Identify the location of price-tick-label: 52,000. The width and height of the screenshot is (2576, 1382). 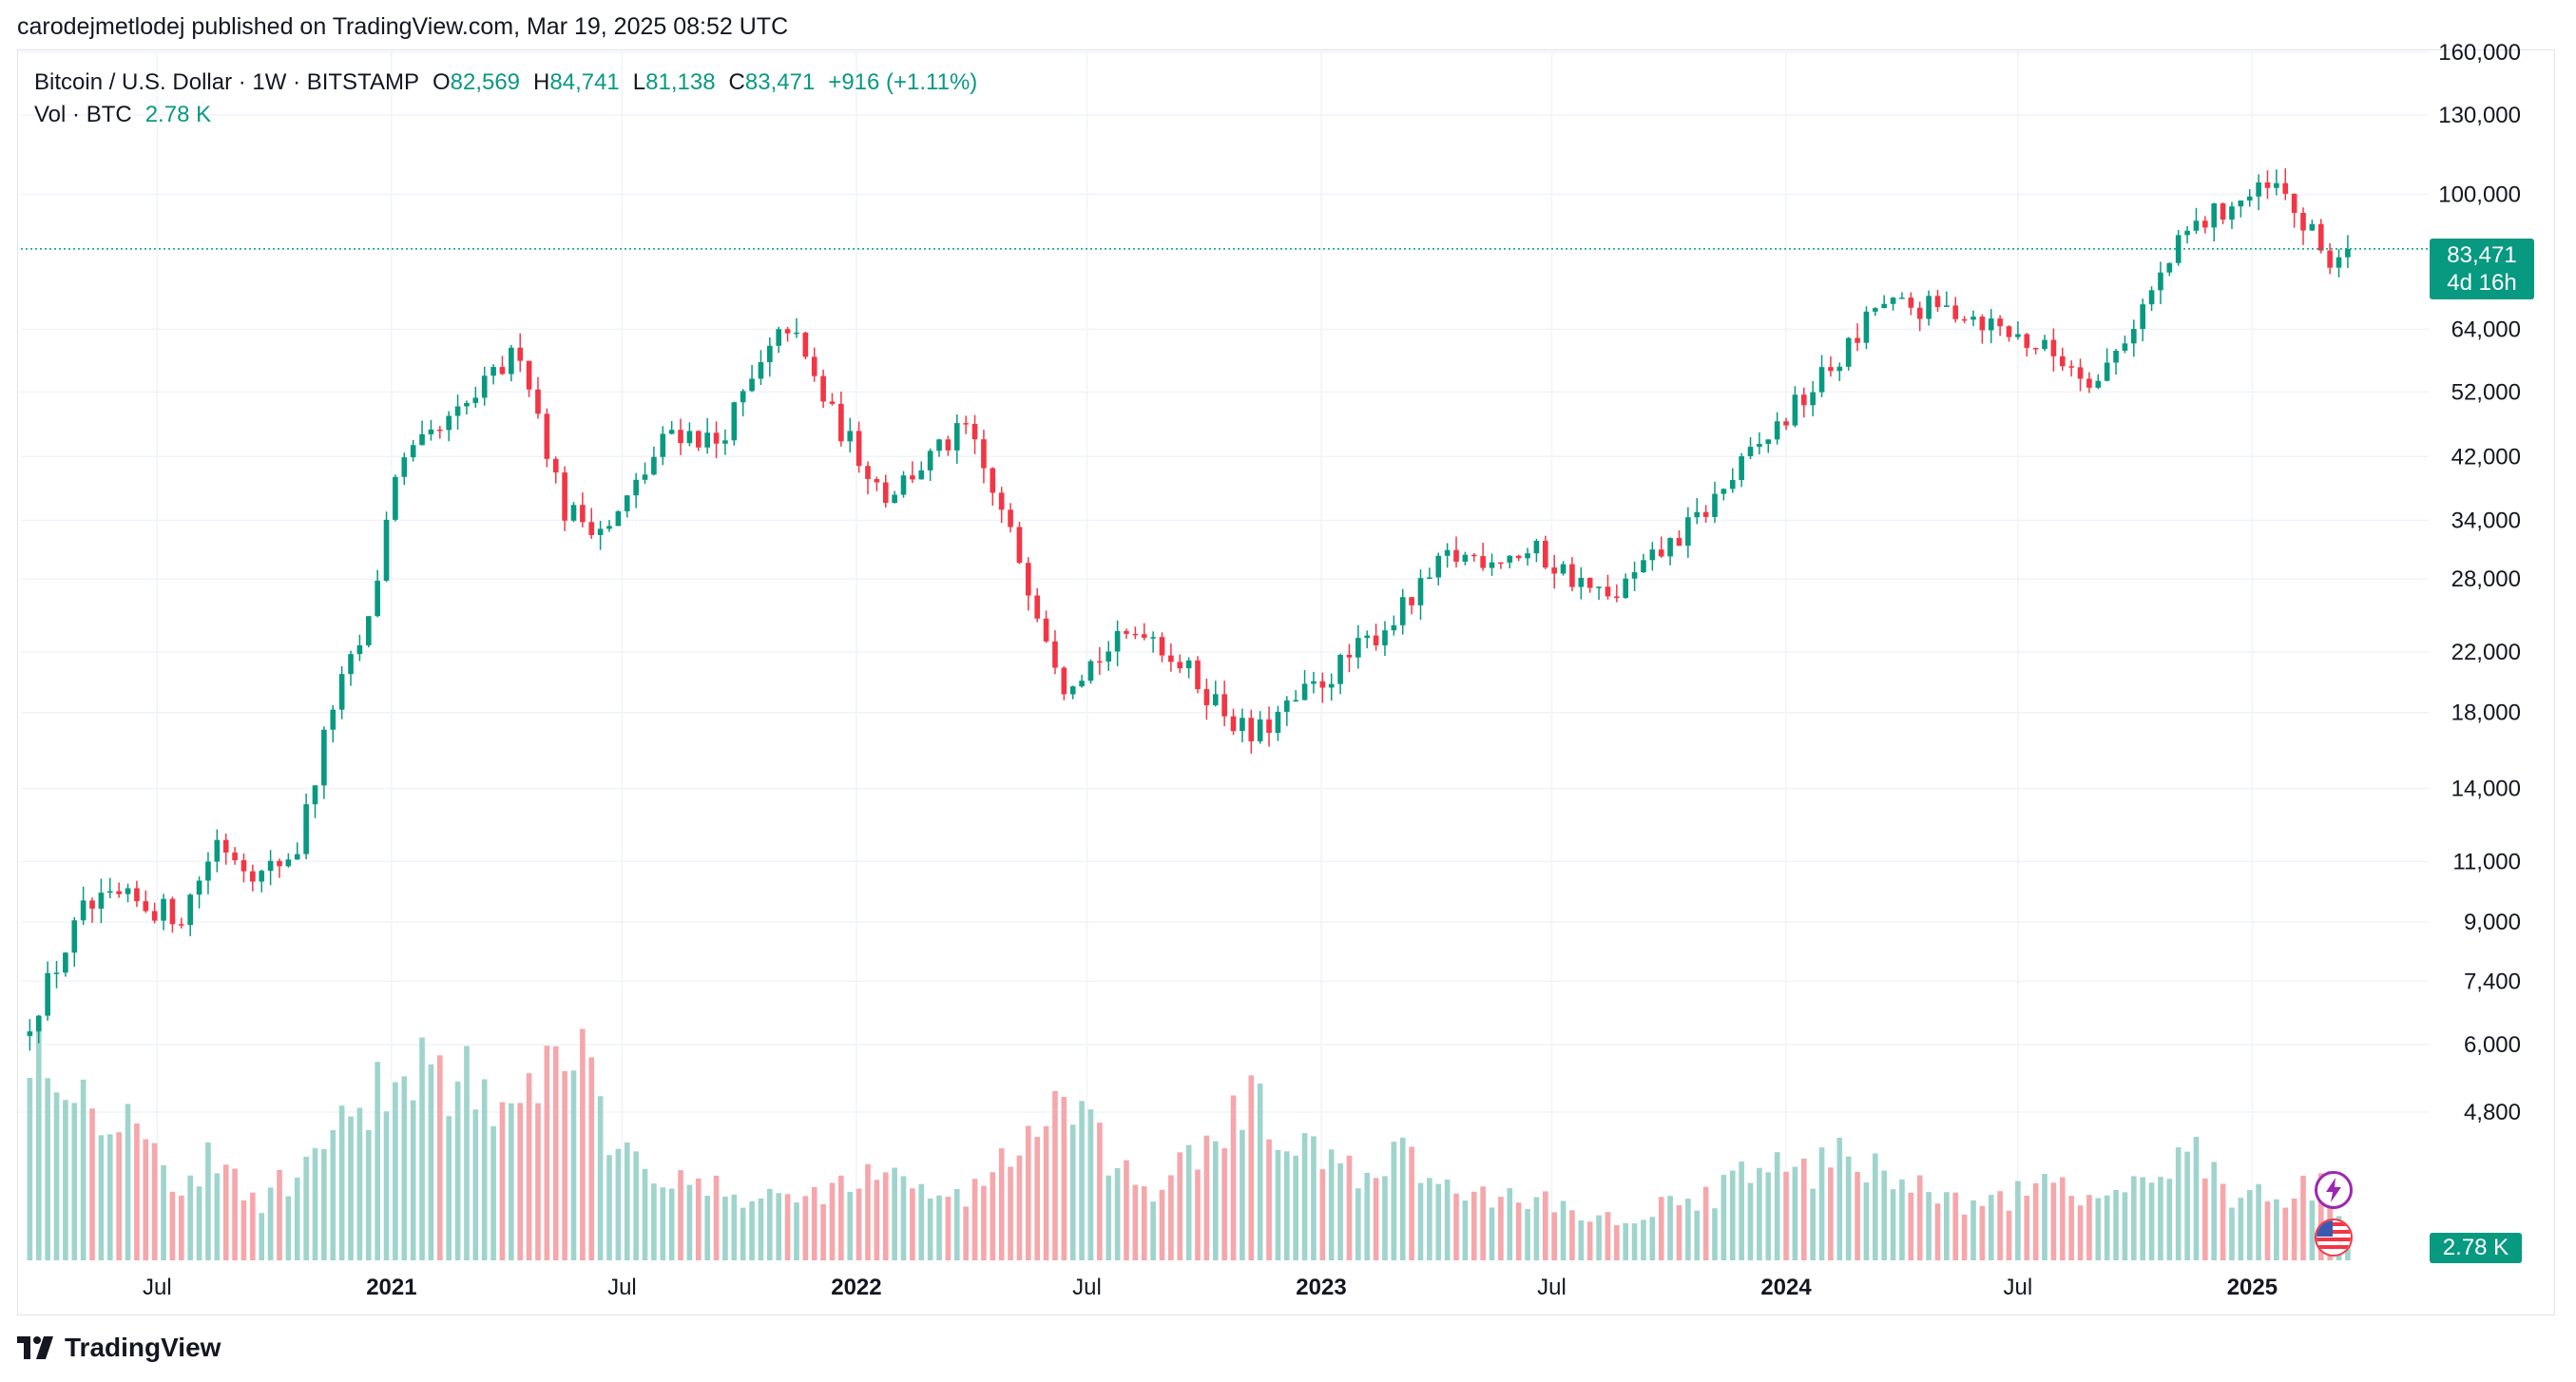
(2486, 392).